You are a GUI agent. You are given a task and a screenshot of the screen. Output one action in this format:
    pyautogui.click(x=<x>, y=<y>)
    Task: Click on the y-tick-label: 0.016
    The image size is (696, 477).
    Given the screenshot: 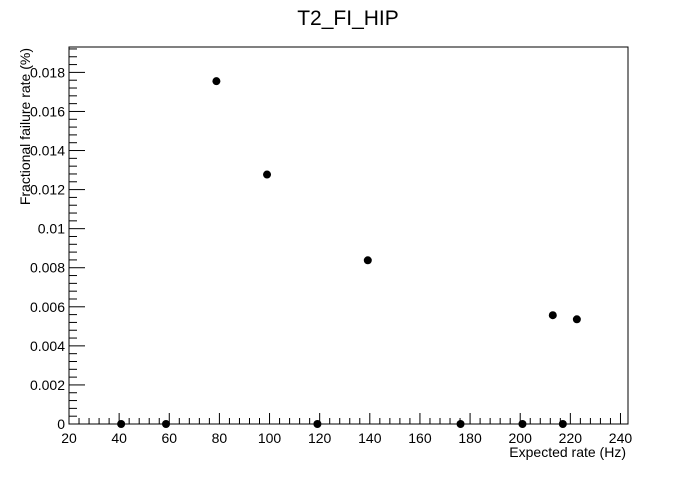 What is the action you would take?
    pyautogui.click(x=47, y=111)
    